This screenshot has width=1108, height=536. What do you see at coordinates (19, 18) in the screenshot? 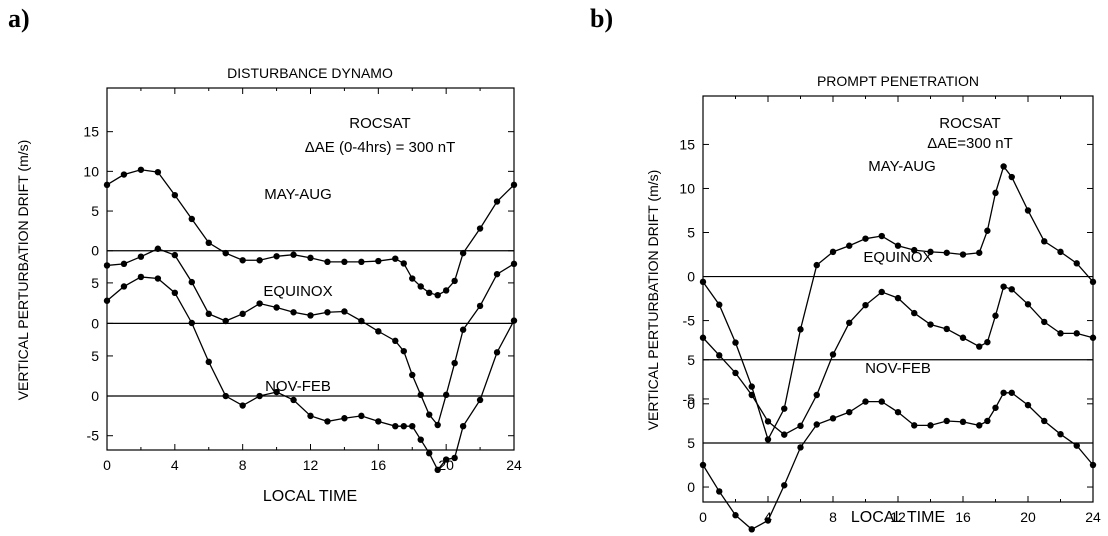
I see `panel-label-a: a)` at bounding box center [19, 18].